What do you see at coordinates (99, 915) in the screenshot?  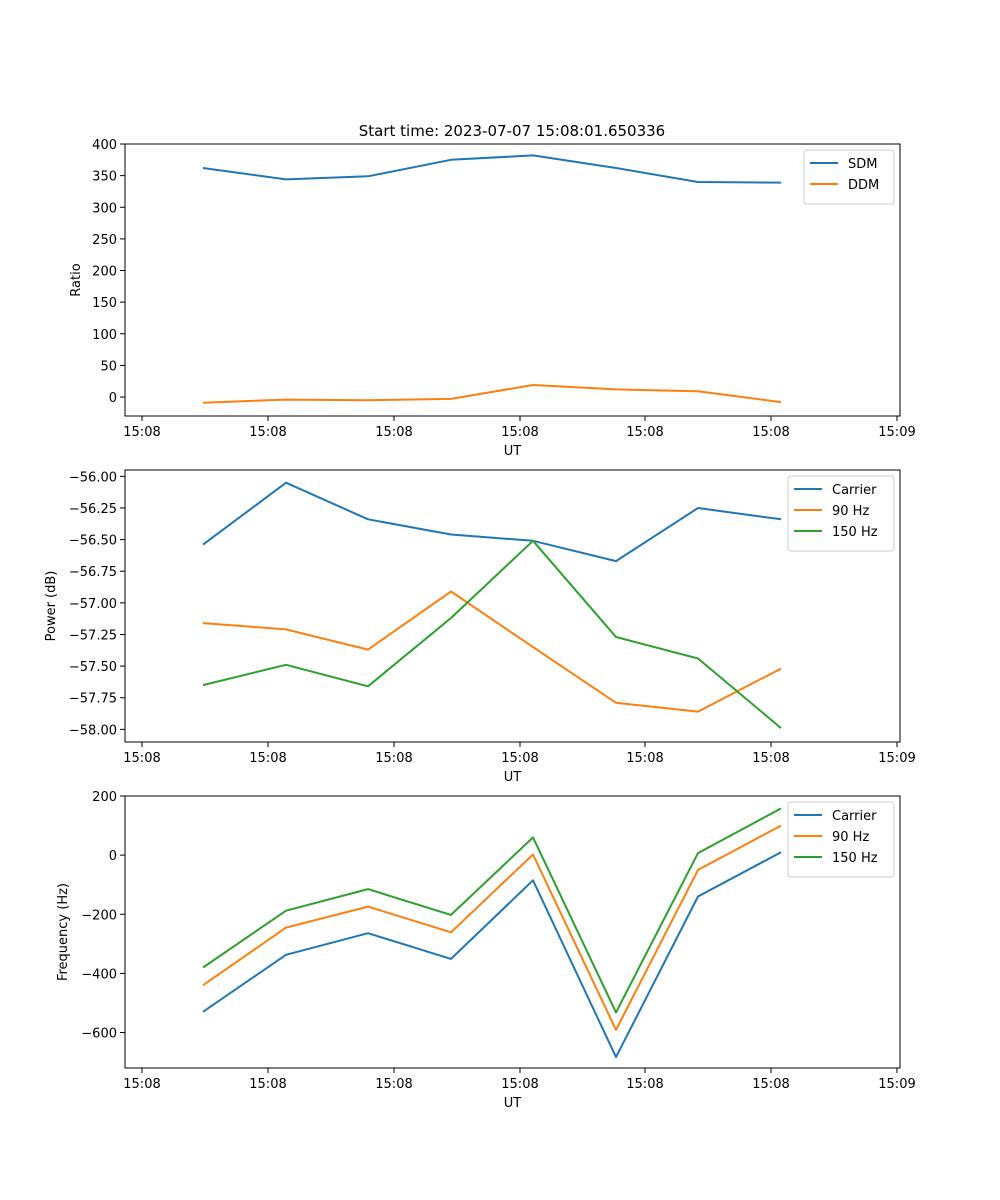 I see `y-tick-label: −200` at bounding box center [99, 915].